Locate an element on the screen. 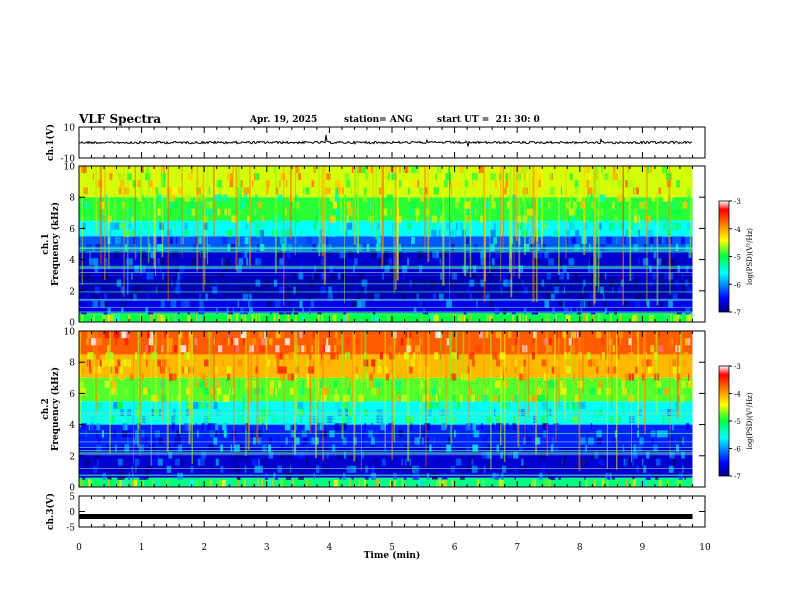  narrowband-line is located at coordinates (386, 453).